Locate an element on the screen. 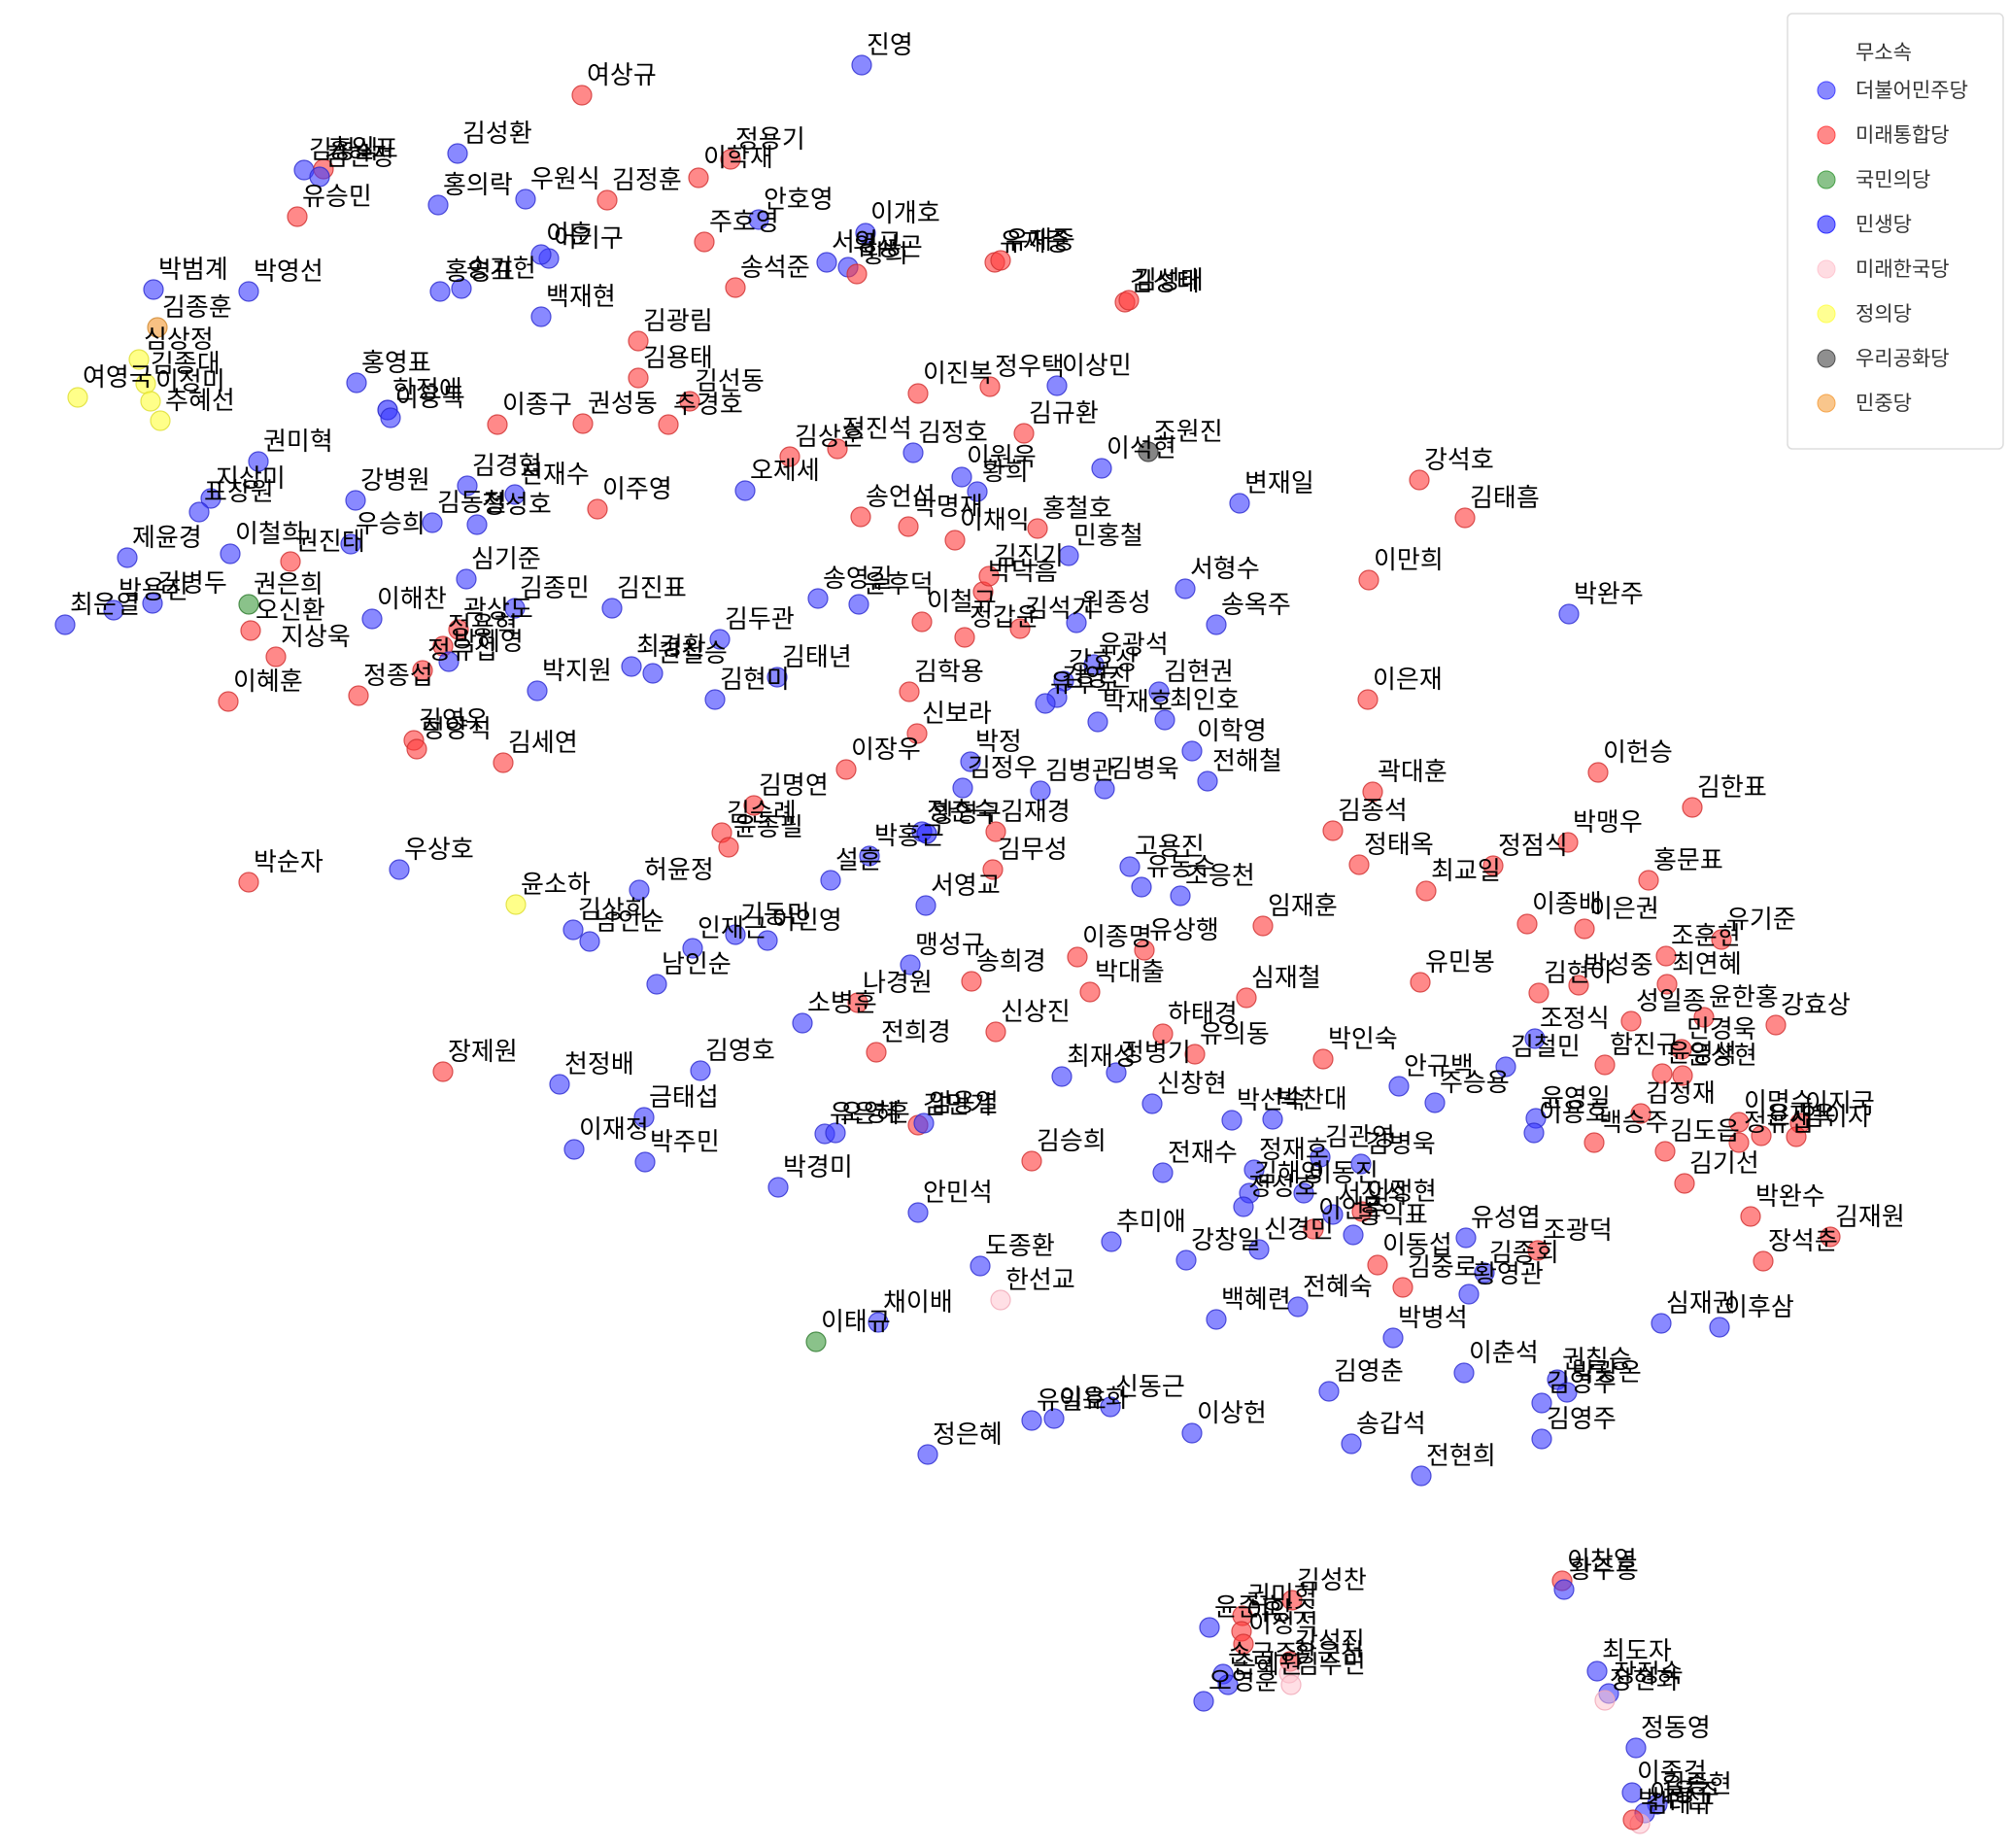 This screenshot has width=2009, height=1848. point-label: 박혜영 is located at coordinates (489, 642).